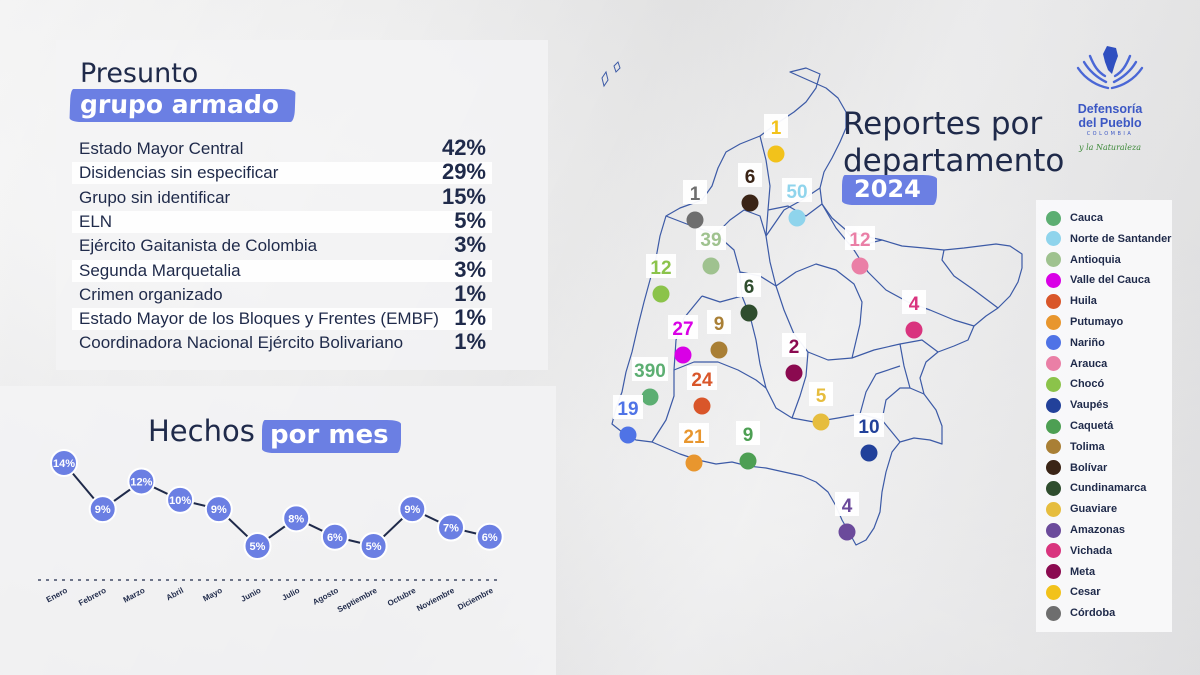 The height and width of the screenshot is (675, 1200). I want to click on legend-label: Cesar, so click(1085, 592).